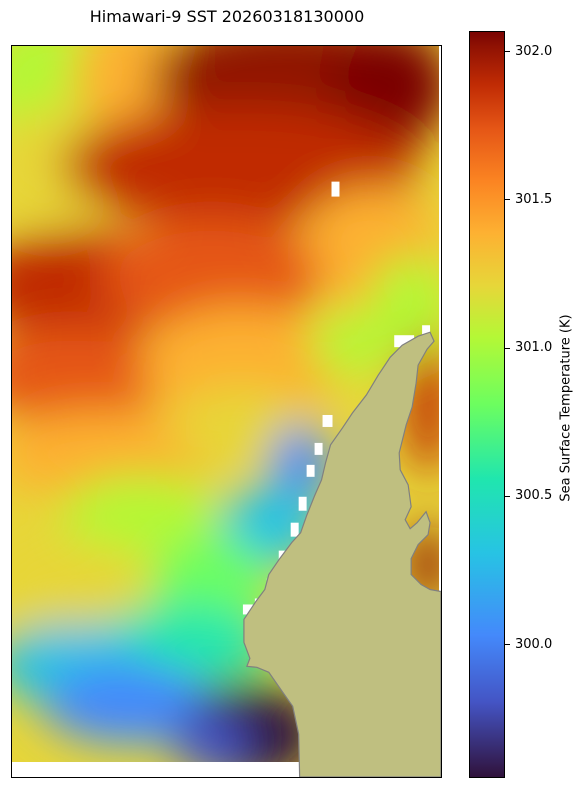  What do you see at coordinates (534, 644) in the screenshot?
I see `colorbar-tick-label: 300.0` at bounding box center [534, 644].